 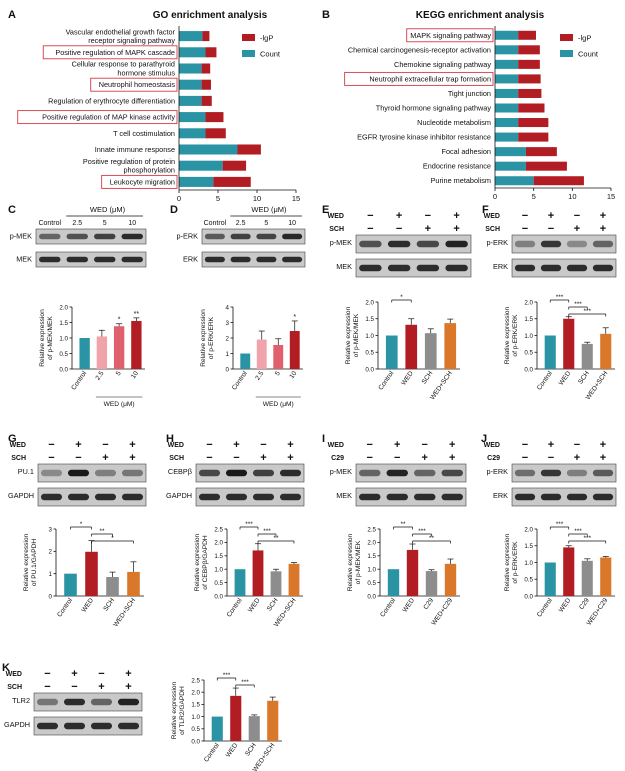 I want to click on term-label: hormone stimulus, so click(x=146, y=72).